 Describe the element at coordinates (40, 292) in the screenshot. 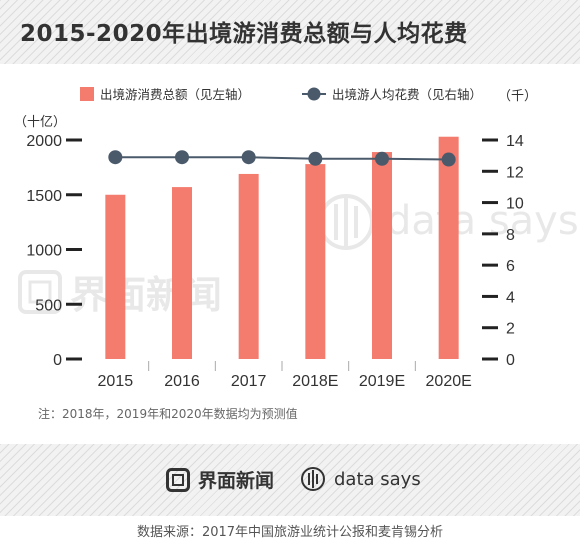

I see `jiemian-logo-icon` at that location.